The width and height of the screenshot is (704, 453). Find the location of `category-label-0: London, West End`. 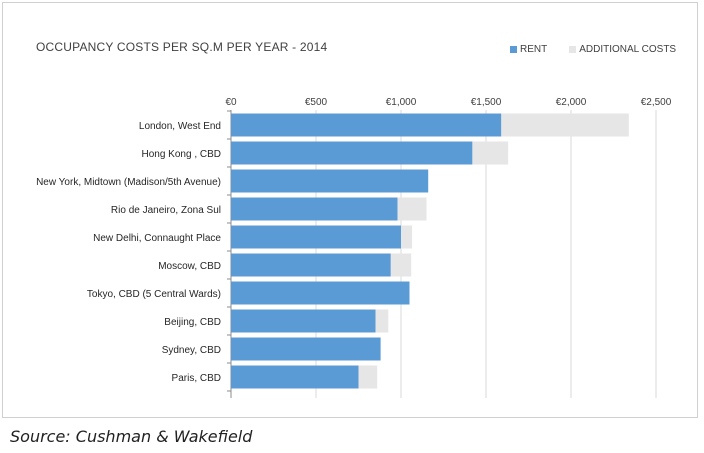

category-label-0: London, West End is located at coordinates (180, 126).